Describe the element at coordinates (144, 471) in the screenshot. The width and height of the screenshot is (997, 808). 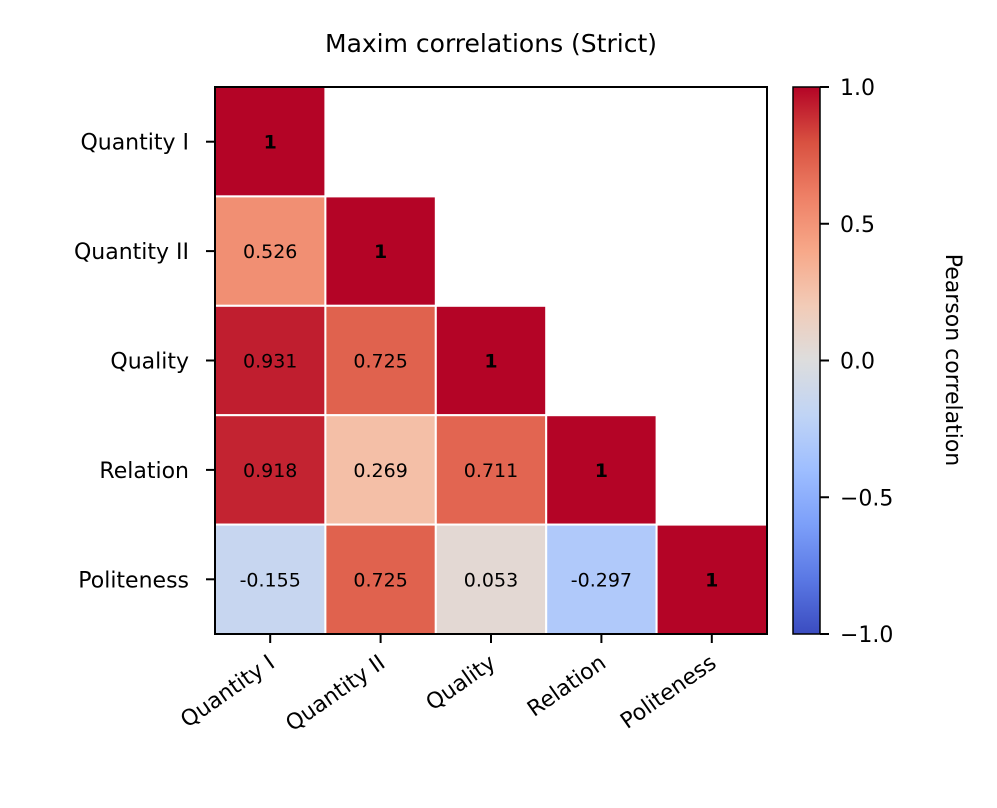
I see `y-tick-label: Relation` at that location.